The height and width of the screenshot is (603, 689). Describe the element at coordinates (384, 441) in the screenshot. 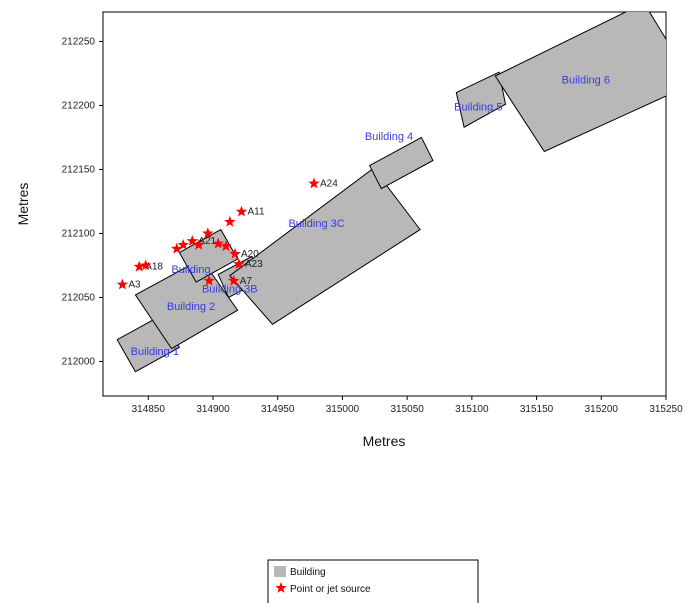

I see `x-axis-title: Metres` at that location.